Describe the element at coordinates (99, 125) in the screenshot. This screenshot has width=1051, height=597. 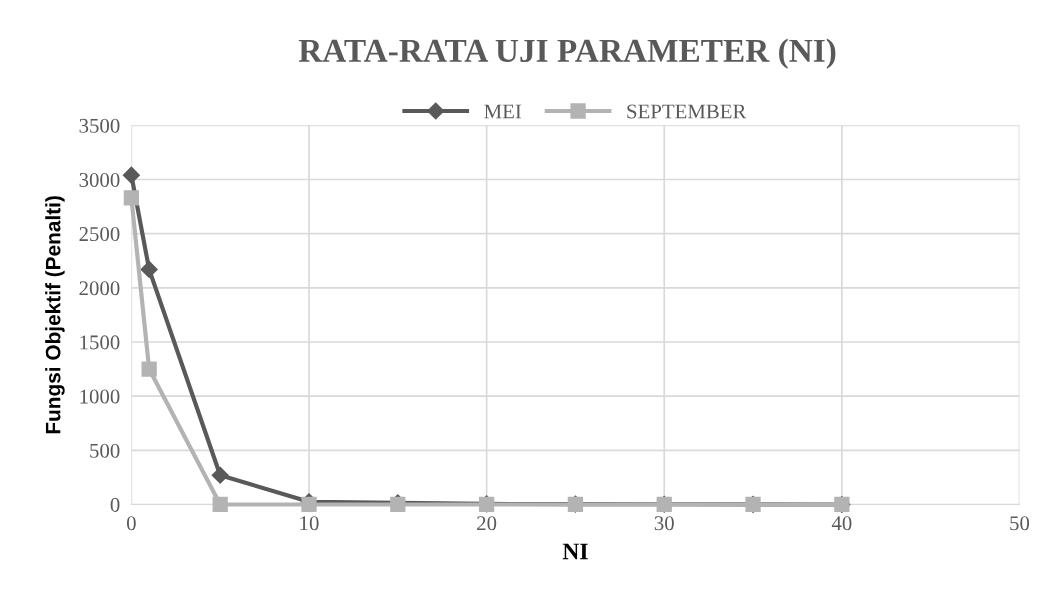
I see `y-tick-label: 3500` at that location.